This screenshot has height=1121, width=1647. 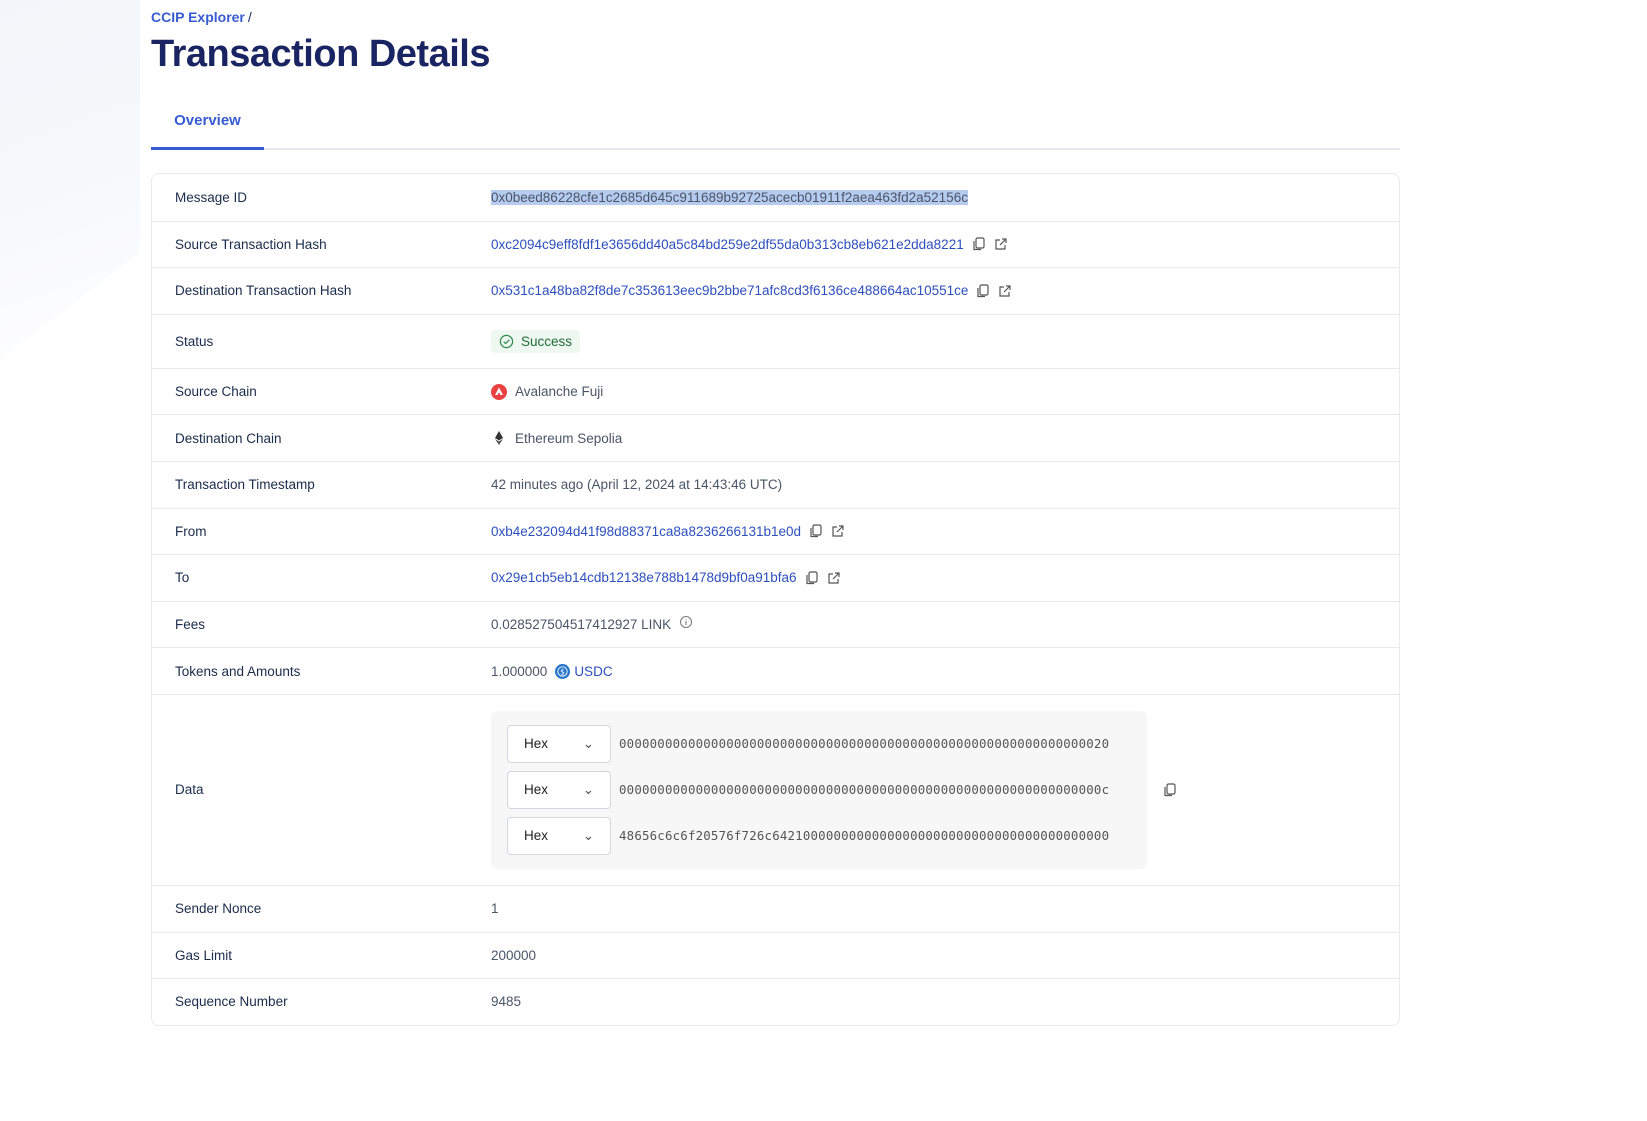 I want to click on label: Status, so click(x=194, y=341).